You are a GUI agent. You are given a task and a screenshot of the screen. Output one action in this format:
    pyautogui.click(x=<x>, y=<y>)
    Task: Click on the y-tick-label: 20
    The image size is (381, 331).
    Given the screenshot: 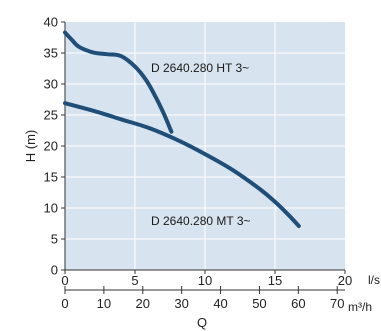 What is the action you would take?
    pyautogui.click(x=51, y=146)
    